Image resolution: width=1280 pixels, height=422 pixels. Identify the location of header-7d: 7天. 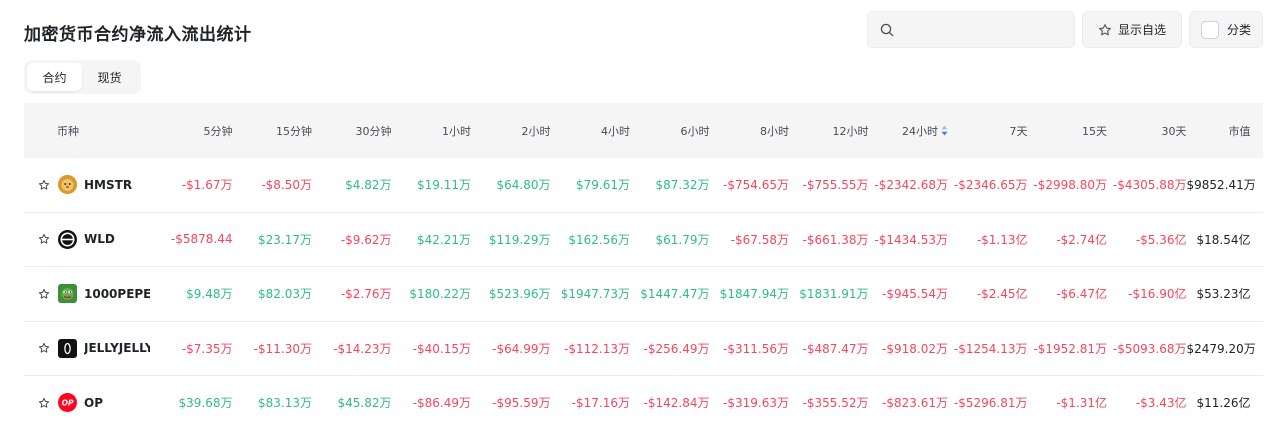
(1018, 131).